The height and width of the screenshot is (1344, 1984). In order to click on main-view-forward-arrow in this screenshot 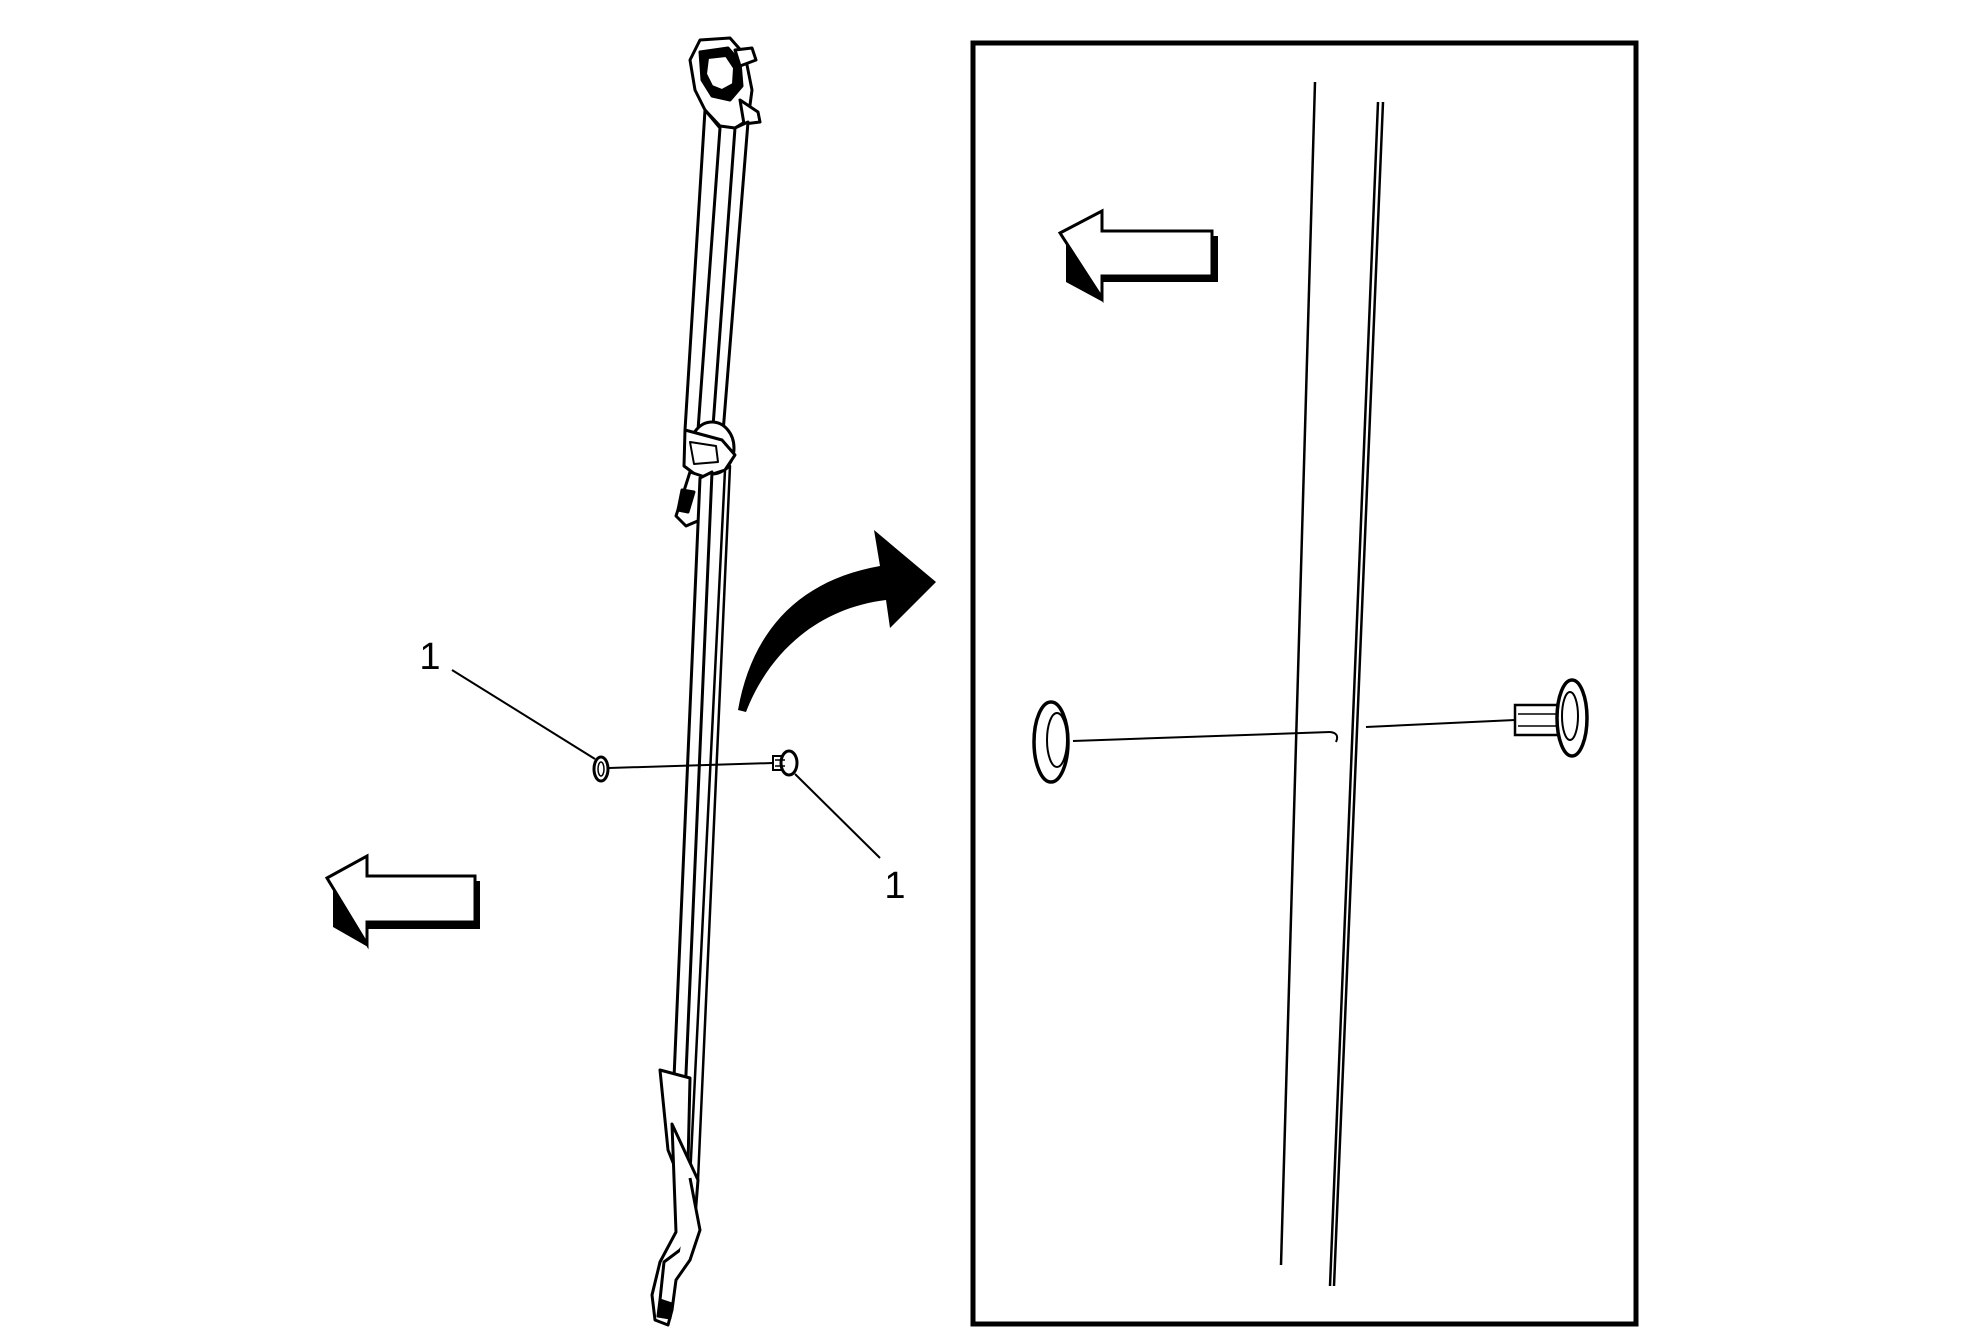, I will do `click(402, 901)`.